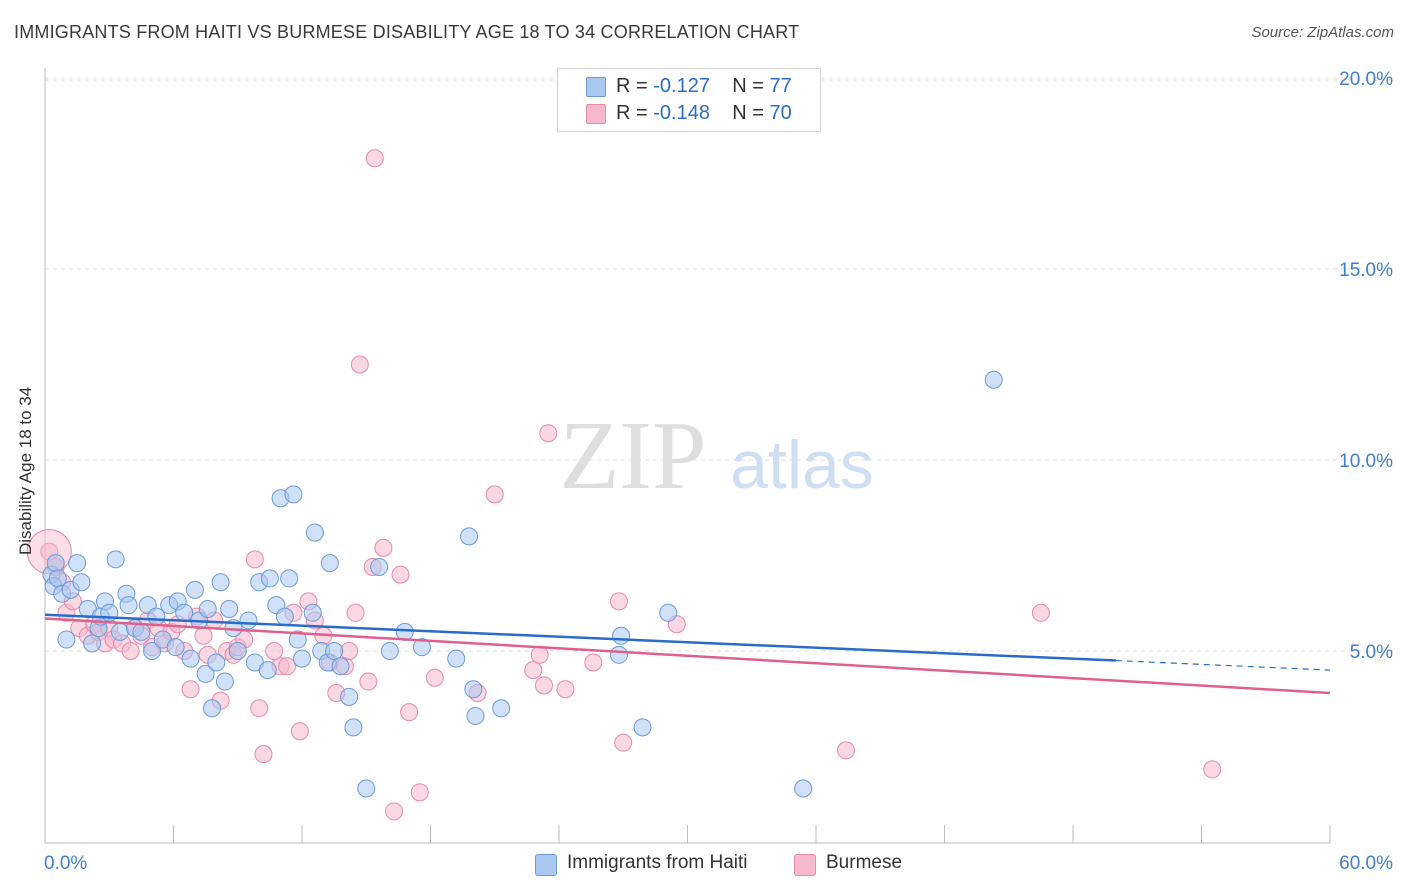  What do you see at coordinates (1322, 32) in the screenshot?
I see `source-label: Source: ZipAtlas.com` at bounding box center [1322, 32].